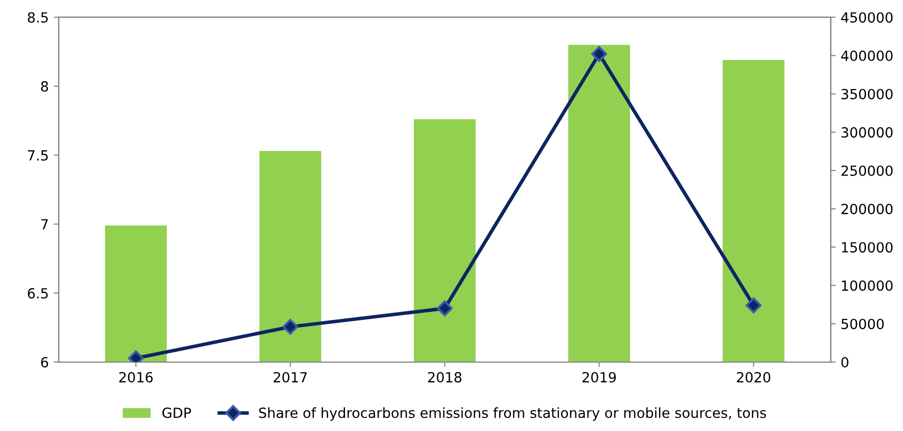  Describe the element at coordinates (44, 362) in the screenshot. I see `y-tick-label: 6` at that location.